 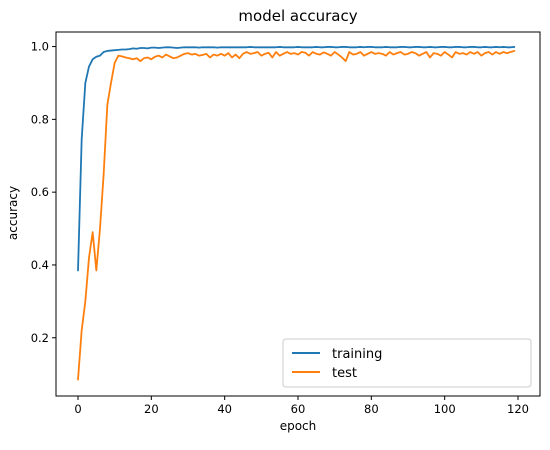 What do you see at coordinates (357, 354) in the screenshot?
I see `legend-label-training: training` at bounding box center [357, 354].